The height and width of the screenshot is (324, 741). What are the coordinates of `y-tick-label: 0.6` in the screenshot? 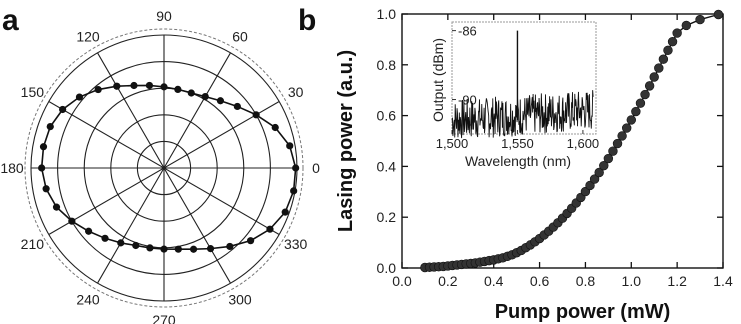 It's located at (387, 116).